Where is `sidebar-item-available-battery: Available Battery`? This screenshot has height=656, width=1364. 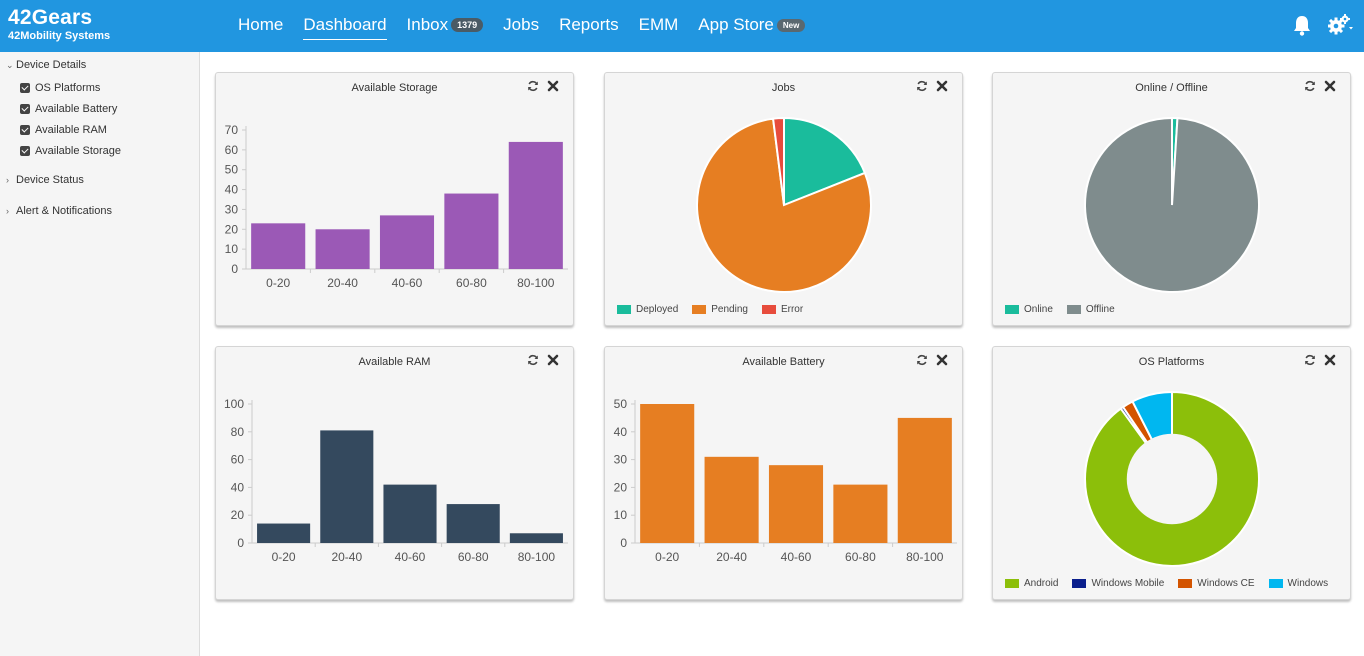
sidebar-item-available-battery: Available Battery is located at coordinates (68, 109).